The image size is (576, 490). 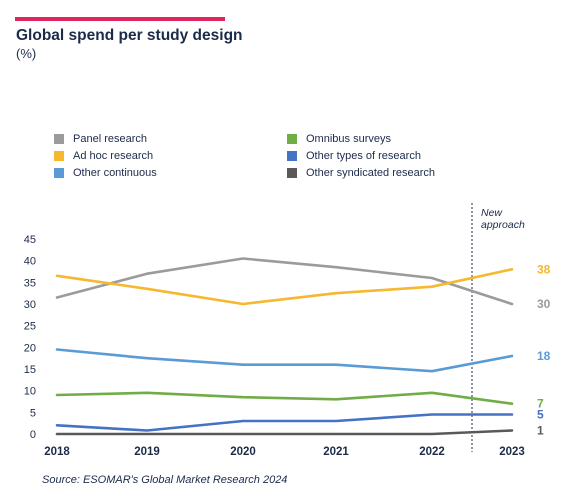 I want to click on legend-item-other-syndicated-research: Other syndicated research, so click(x=361, y=173).